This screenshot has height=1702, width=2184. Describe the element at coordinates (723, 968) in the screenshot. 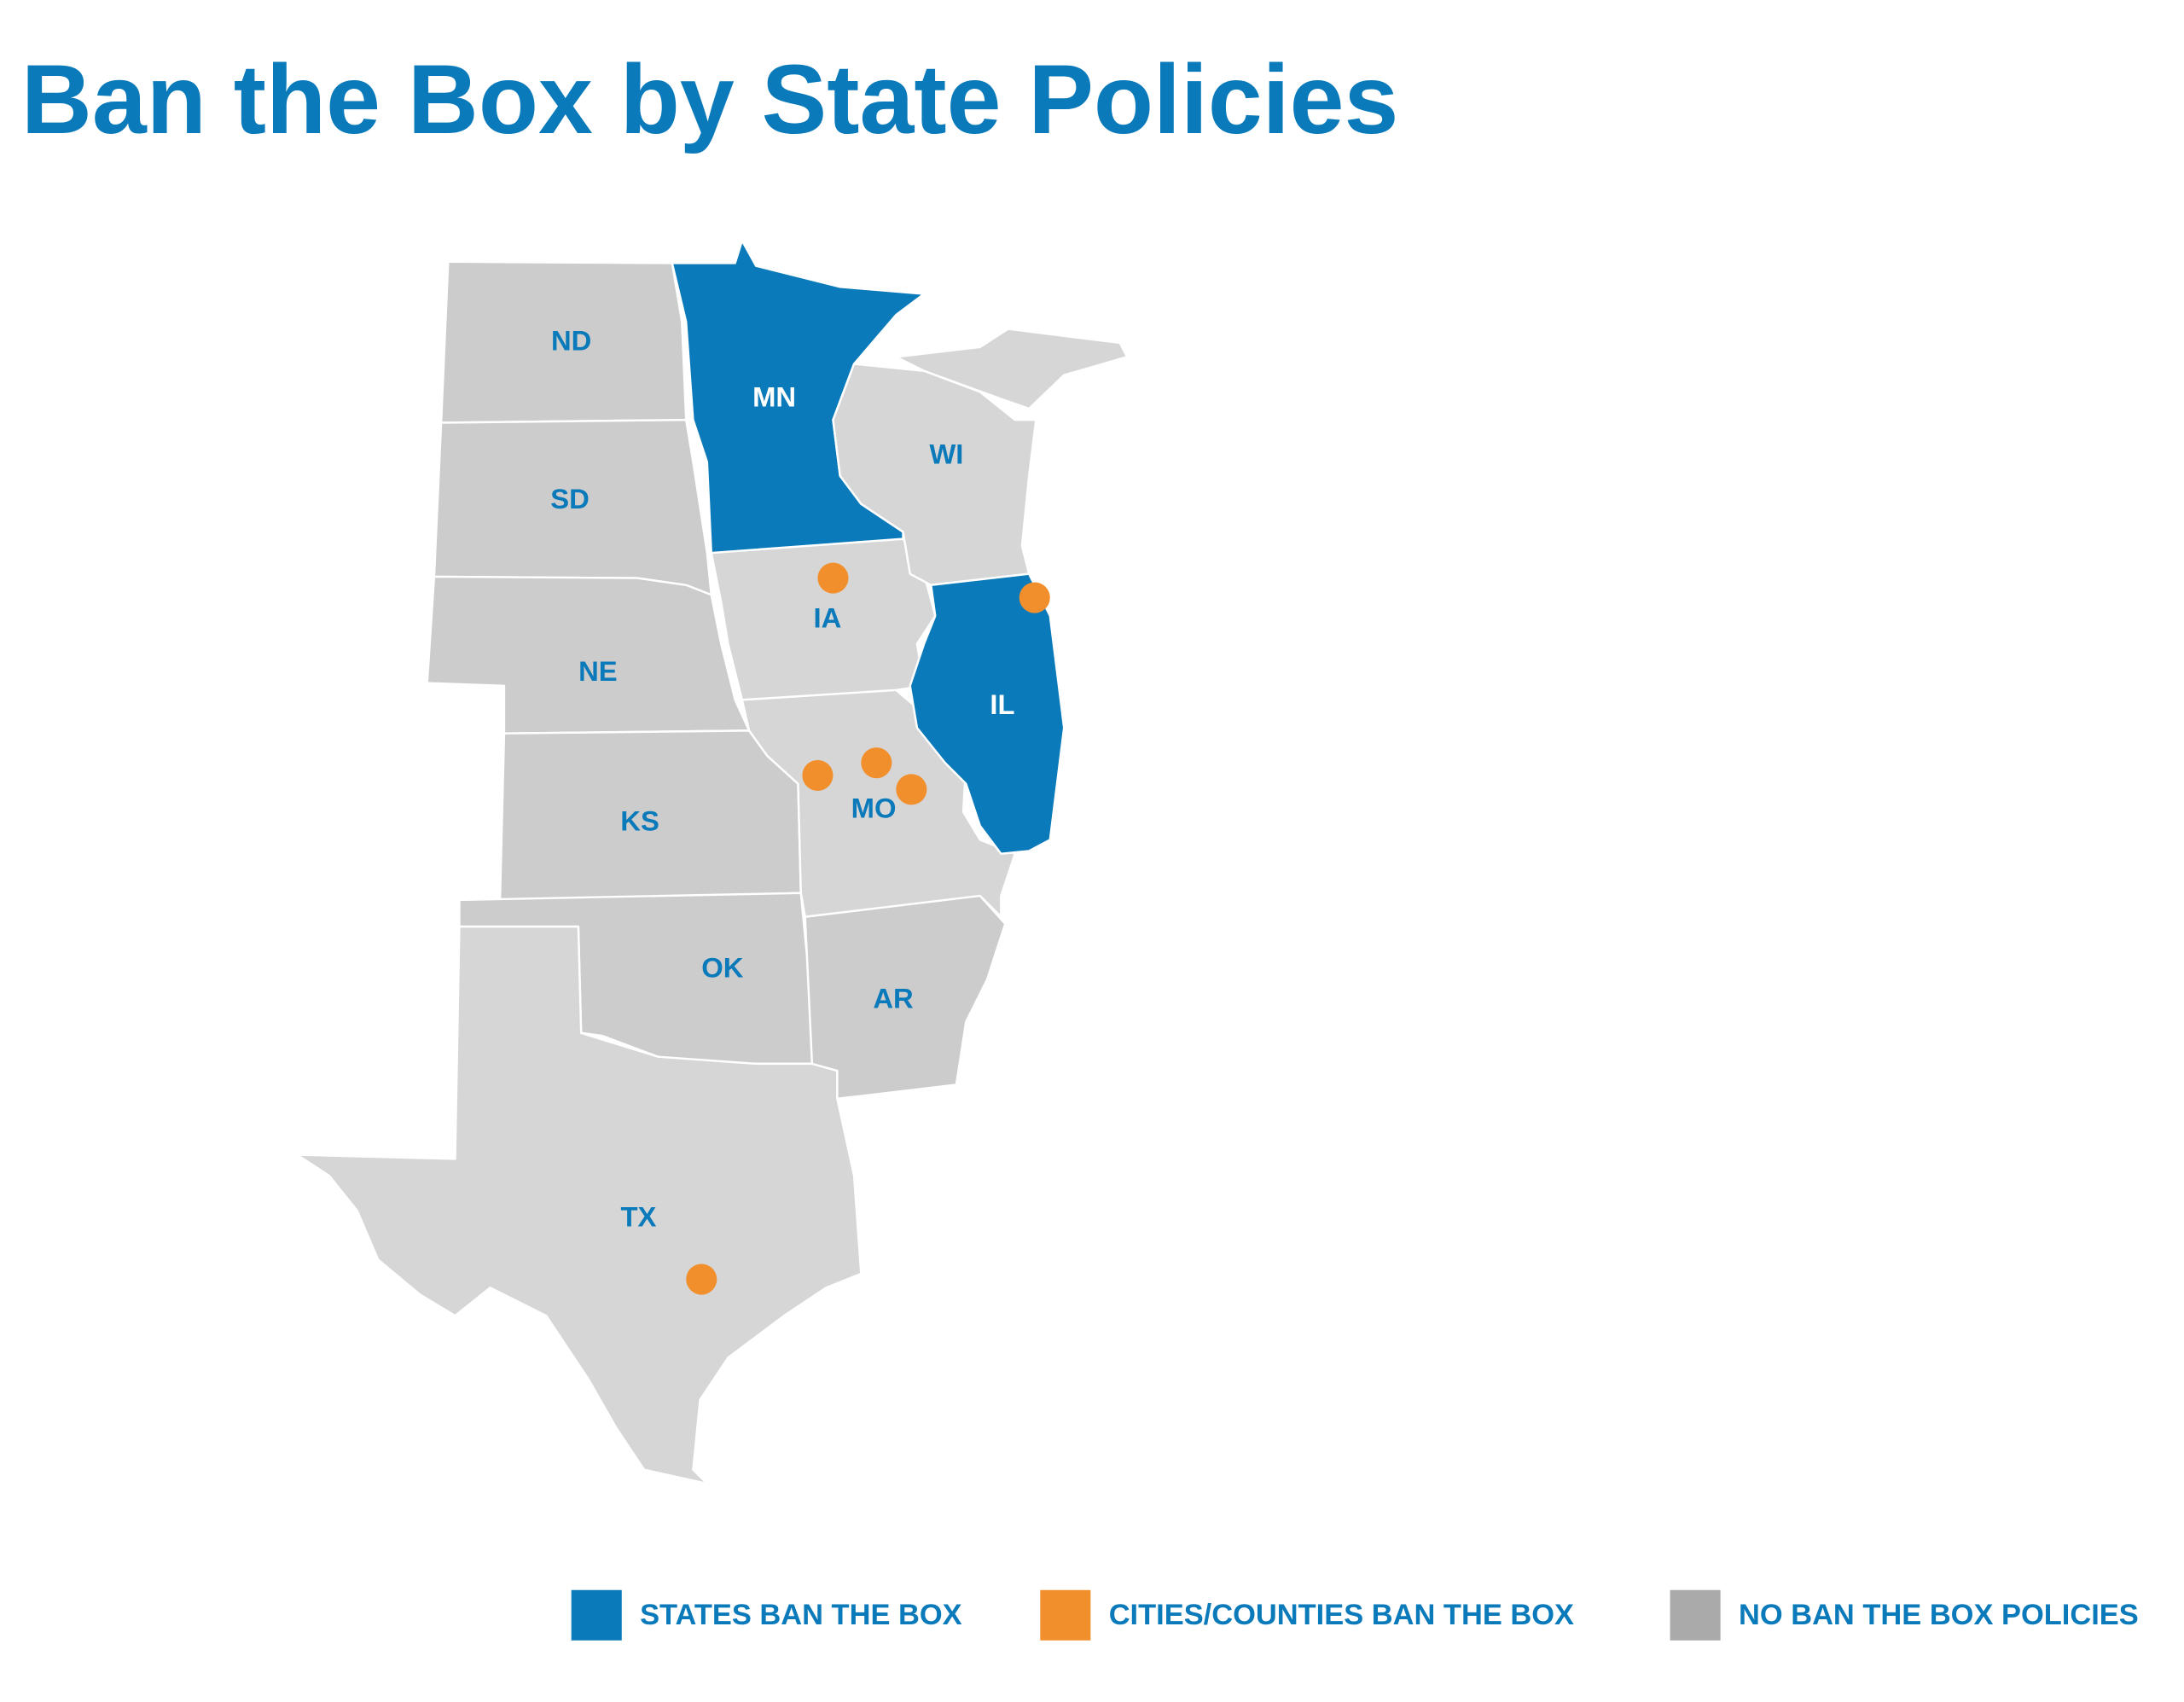

I see `state-label: OK` at that location.